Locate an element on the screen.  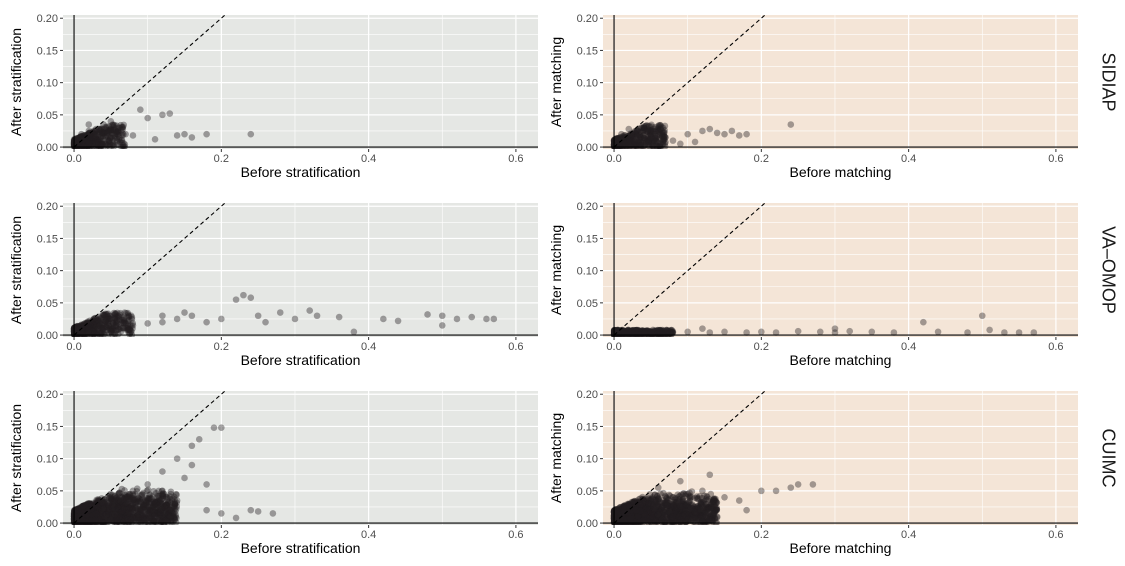
y-axis-title: After stratification is located at coordinates (16, 82).